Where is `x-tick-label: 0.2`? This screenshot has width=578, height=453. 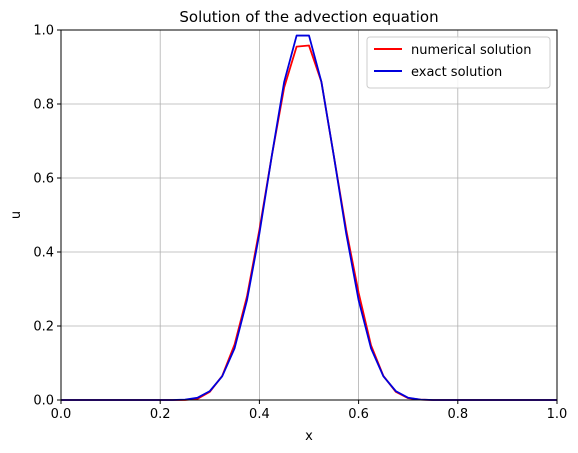 x-tick-label: 0.2 is located at coordinates (160, 414).